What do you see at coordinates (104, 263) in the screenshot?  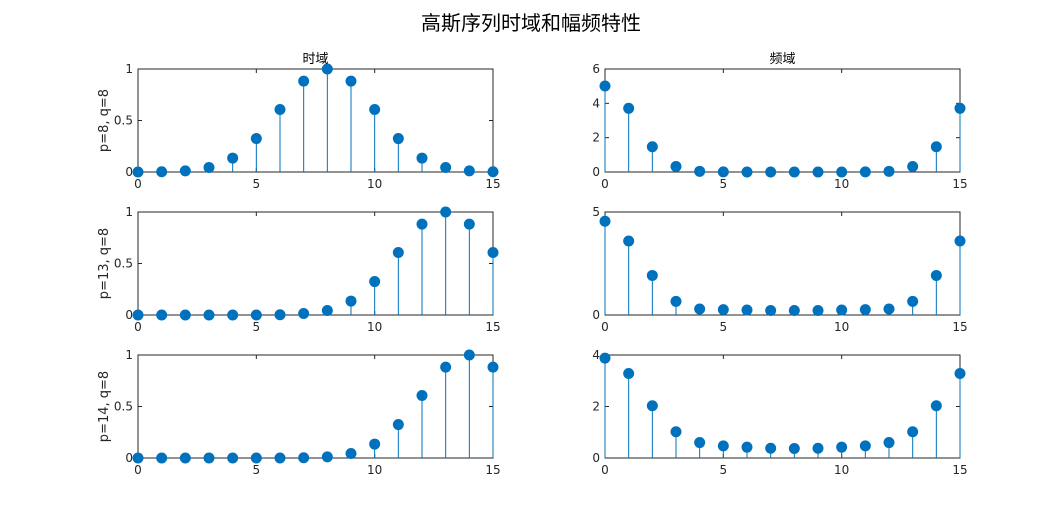 I see `y-axis-label: p=13, q=8` at bounding box center [104, 263].